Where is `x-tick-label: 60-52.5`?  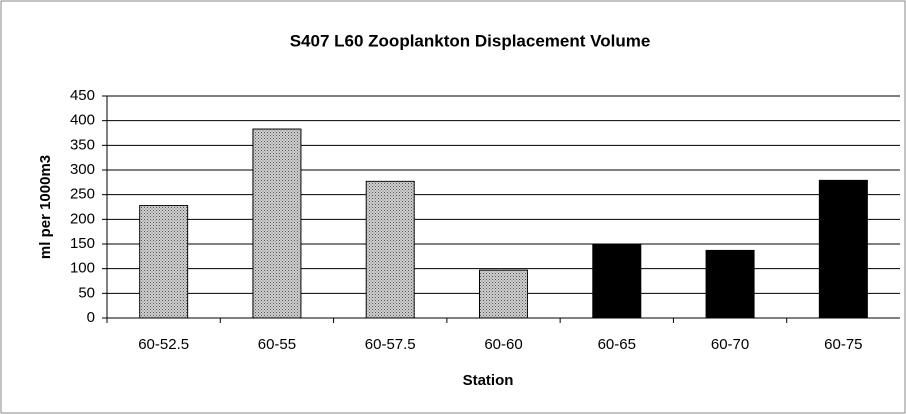 x-tick-label: 60-52.5 is located at coordinates (163, 344).